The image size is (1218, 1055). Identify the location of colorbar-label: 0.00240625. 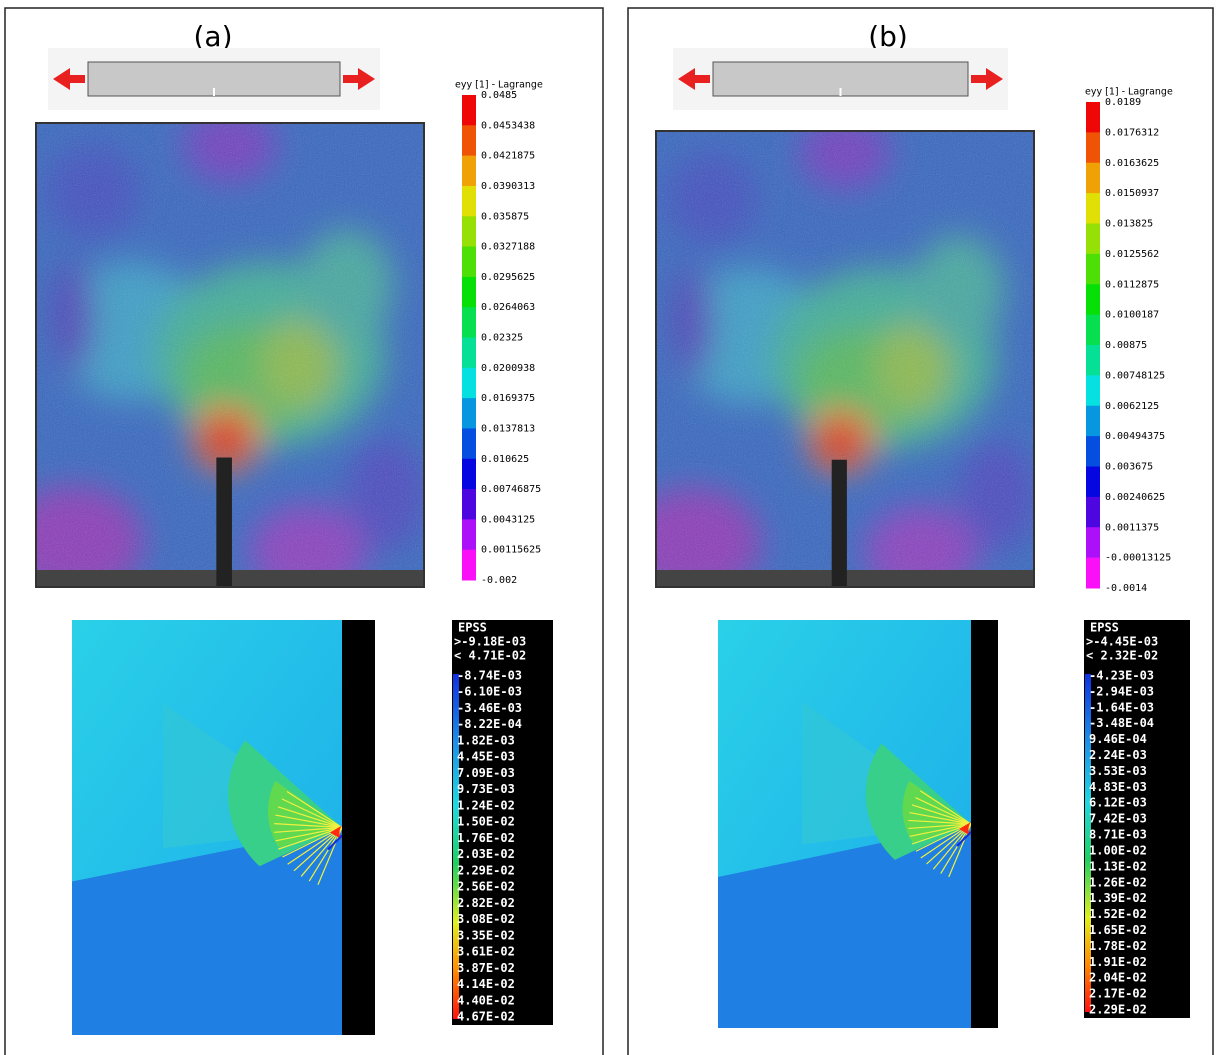
(1135, 497).